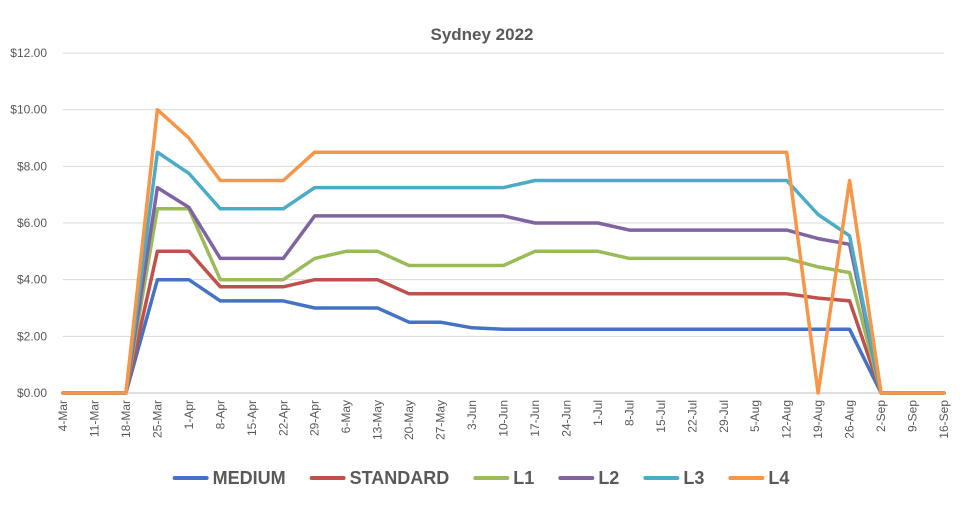 This screenshot has height=509, width=960. Describe the element at coordinates (32, 393) in the screenshot. I see `y-tick-label: $0.00` at that location.